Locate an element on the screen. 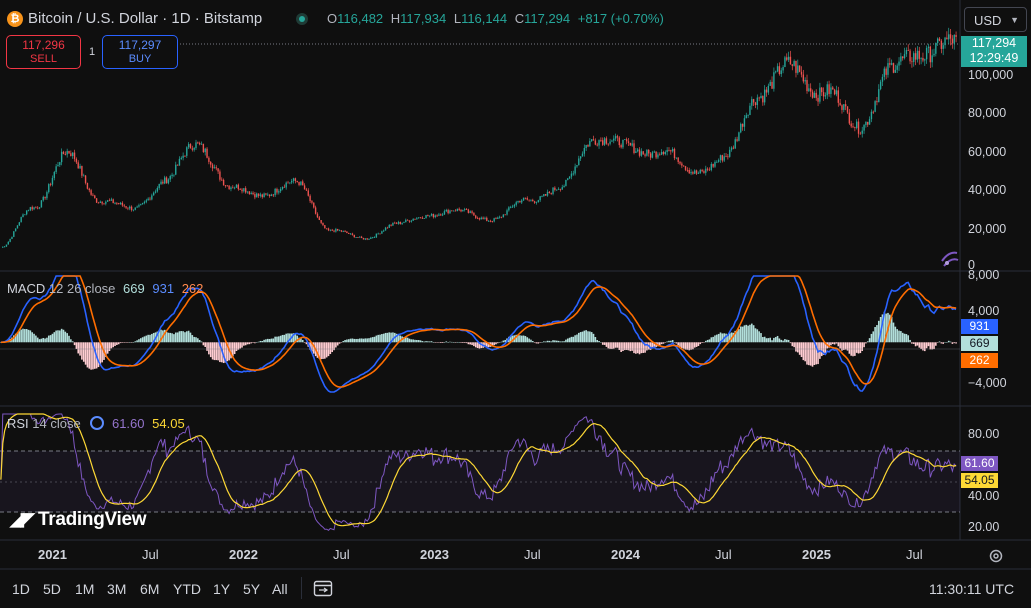 This screenshot has height=608, width=1031. bitcoin-icon: ₿ is located at coordinates (15, 19).